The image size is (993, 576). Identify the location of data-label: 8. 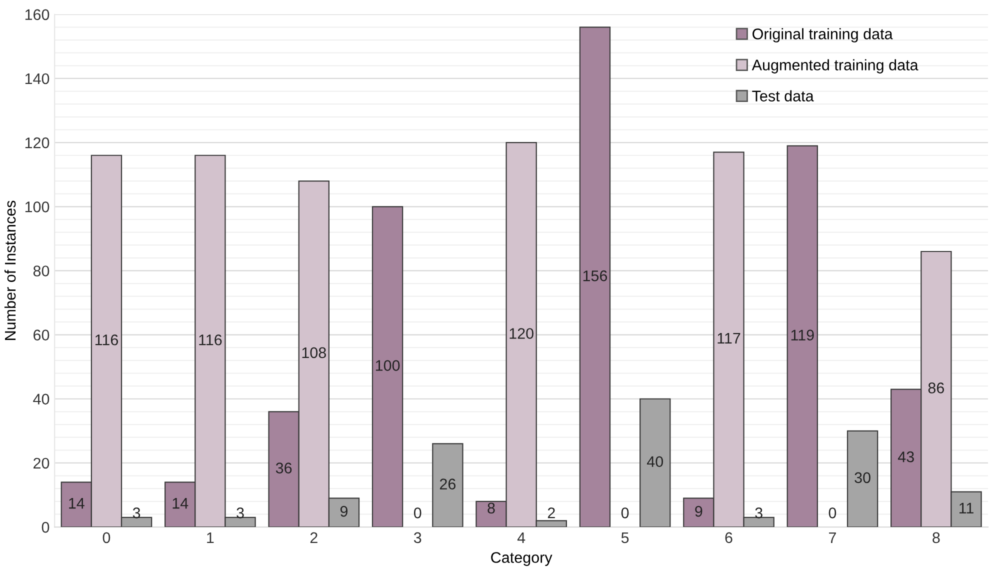
(491, 508).